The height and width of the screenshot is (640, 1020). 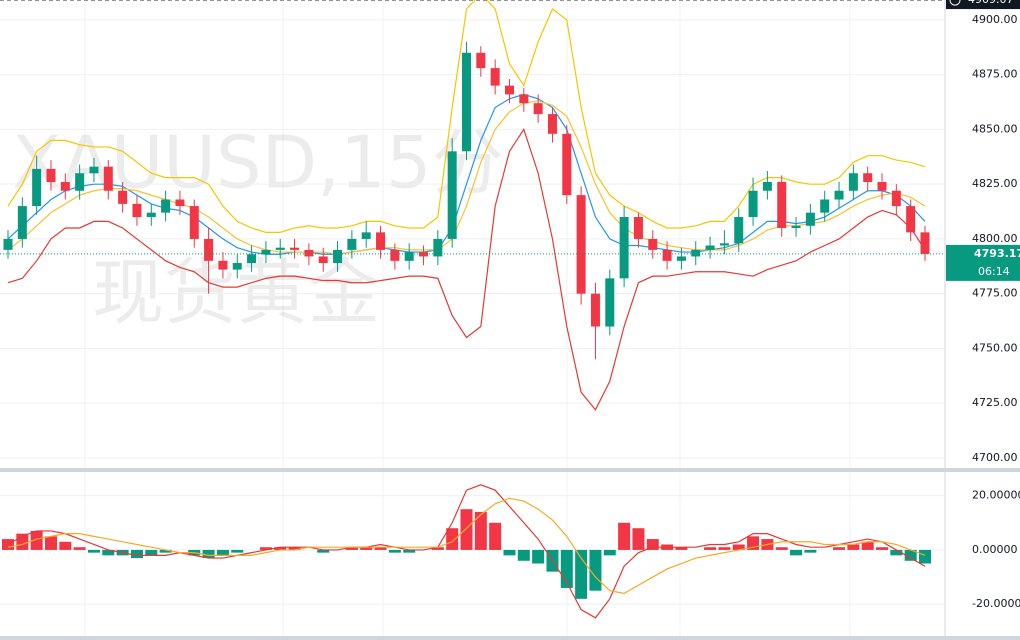 What do you see at coordinates (997, 253) in the screenshot?
I see `last-price-label: 4793.17` at bounding box center [997, 253].